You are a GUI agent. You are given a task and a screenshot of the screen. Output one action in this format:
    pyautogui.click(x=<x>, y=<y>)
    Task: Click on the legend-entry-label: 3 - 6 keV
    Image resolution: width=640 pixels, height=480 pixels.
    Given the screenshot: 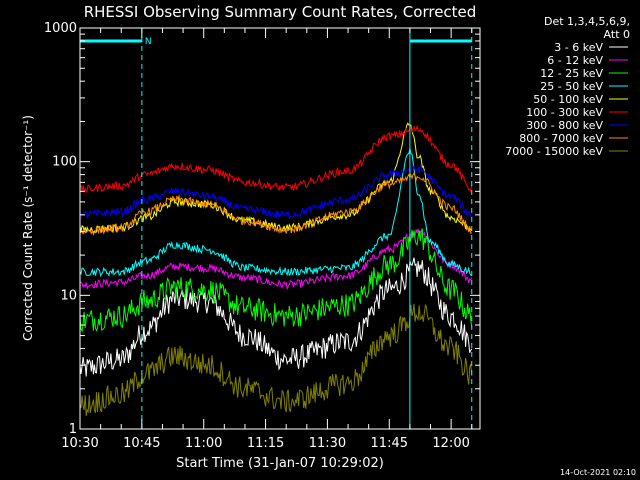 What is the action you would take?
    pyautogui.click(x=578, y=47)
    